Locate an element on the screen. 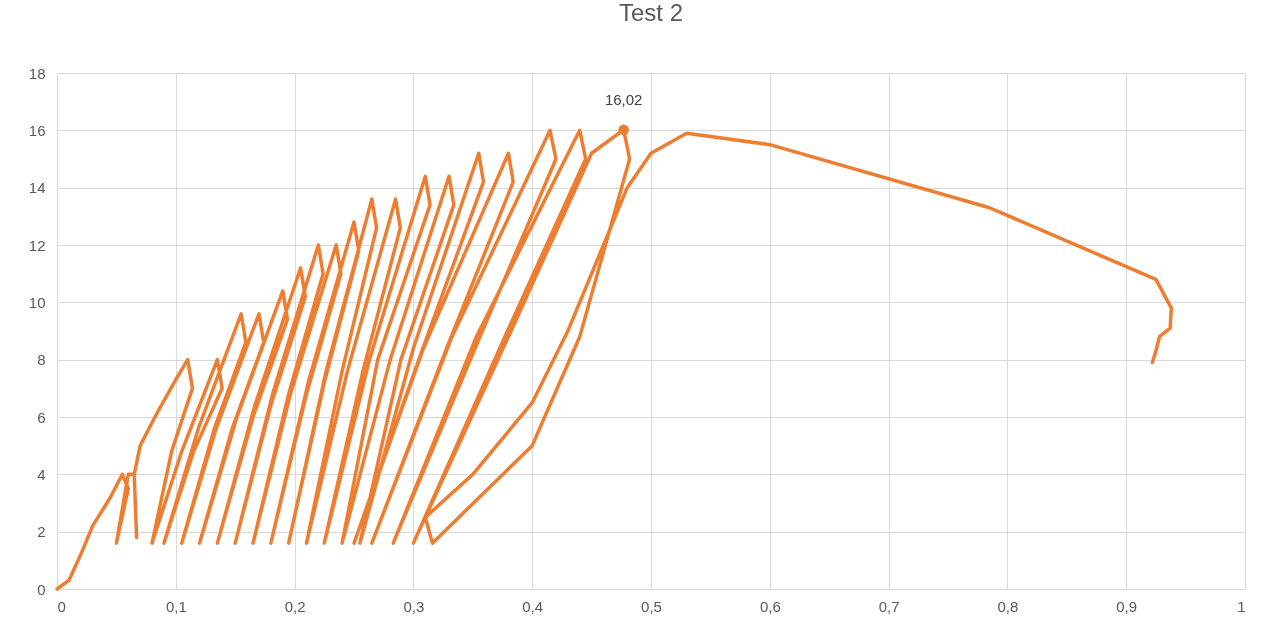  x-tick-label: 0,8 is located at coordinates (1008, 606).